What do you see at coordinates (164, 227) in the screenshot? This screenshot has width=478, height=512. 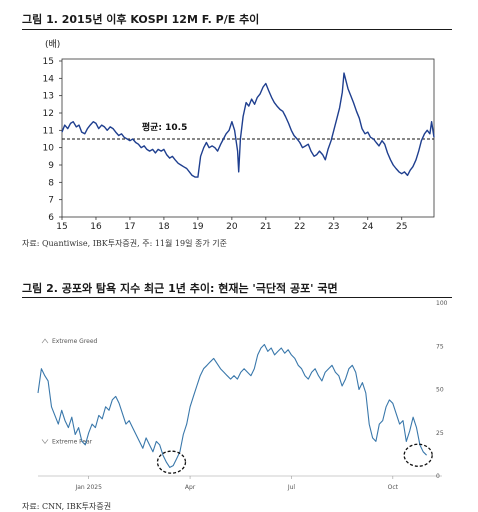 I see `chart1-x-tick-label: 18` at bounding box center [164, 227].